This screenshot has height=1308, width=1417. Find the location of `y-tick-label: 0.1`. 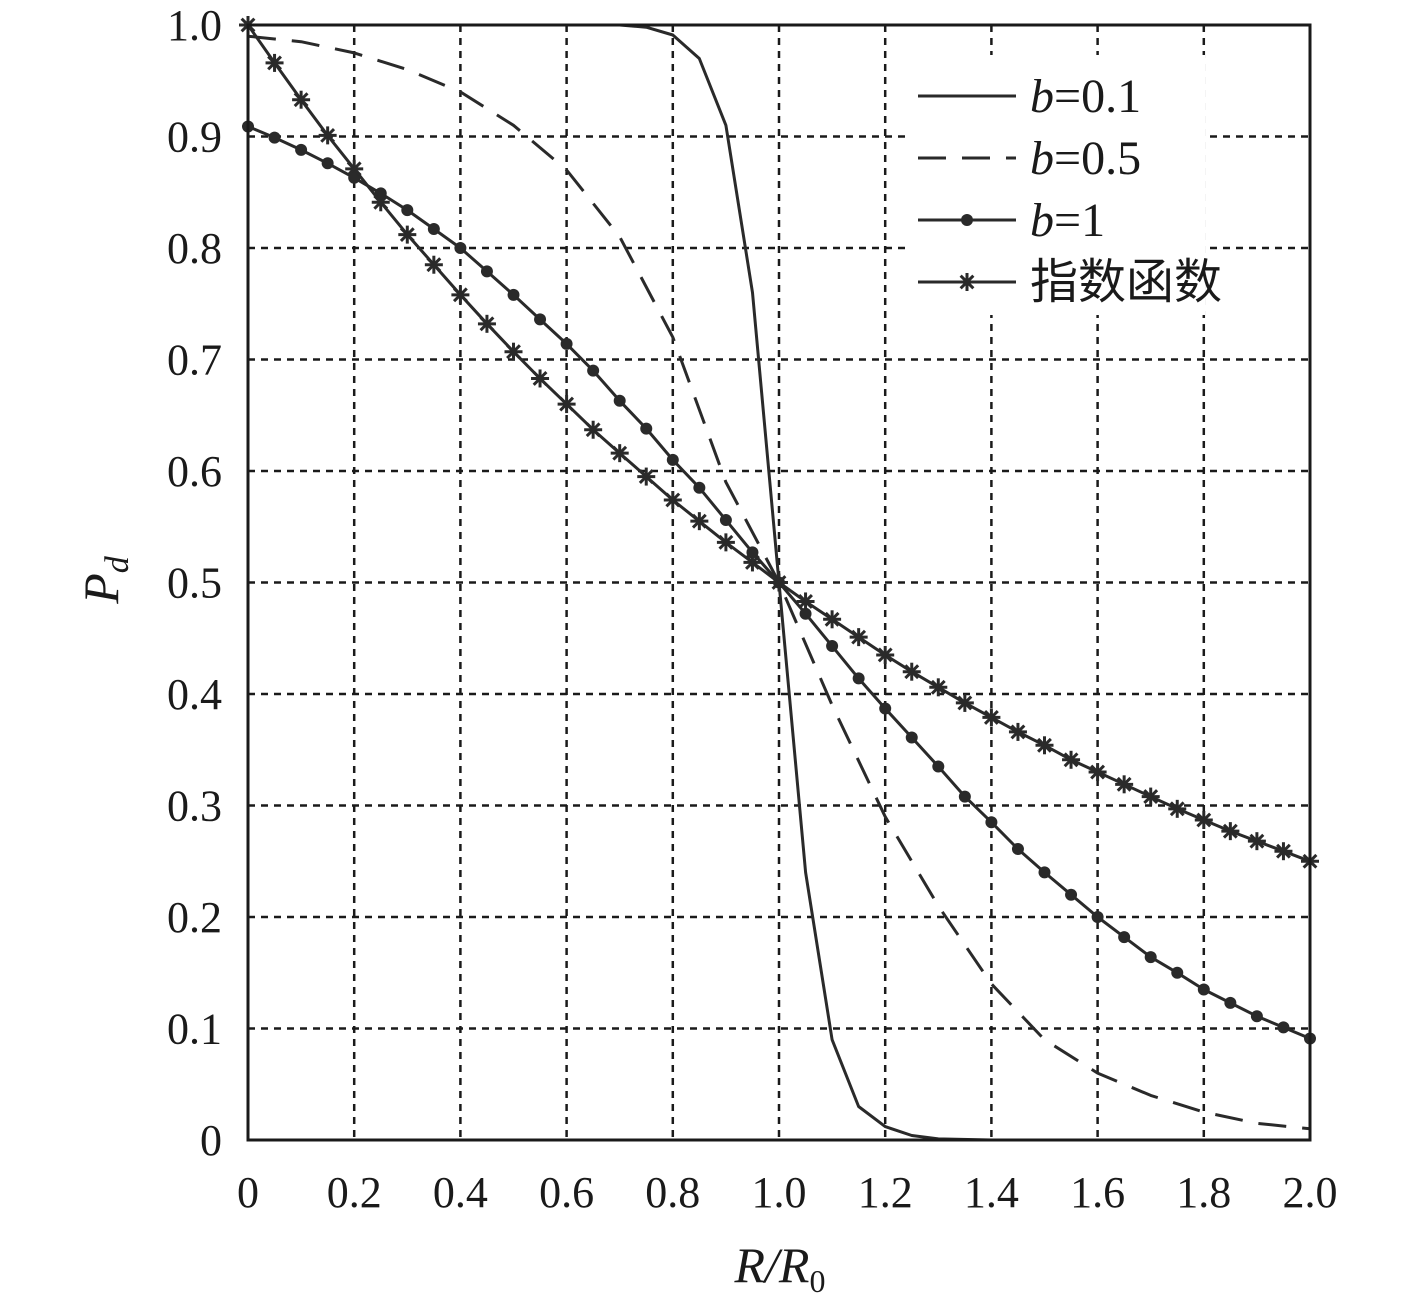

y-tick-label: 0.1 is located at coordinates (194, 1029).